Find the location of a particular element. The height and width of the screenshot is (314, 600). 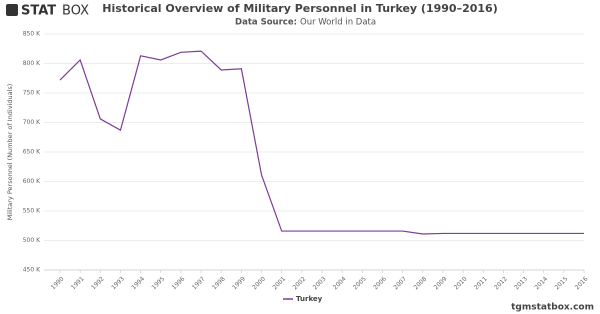

logo-bold: STAT is located at coordinates (38, 11).